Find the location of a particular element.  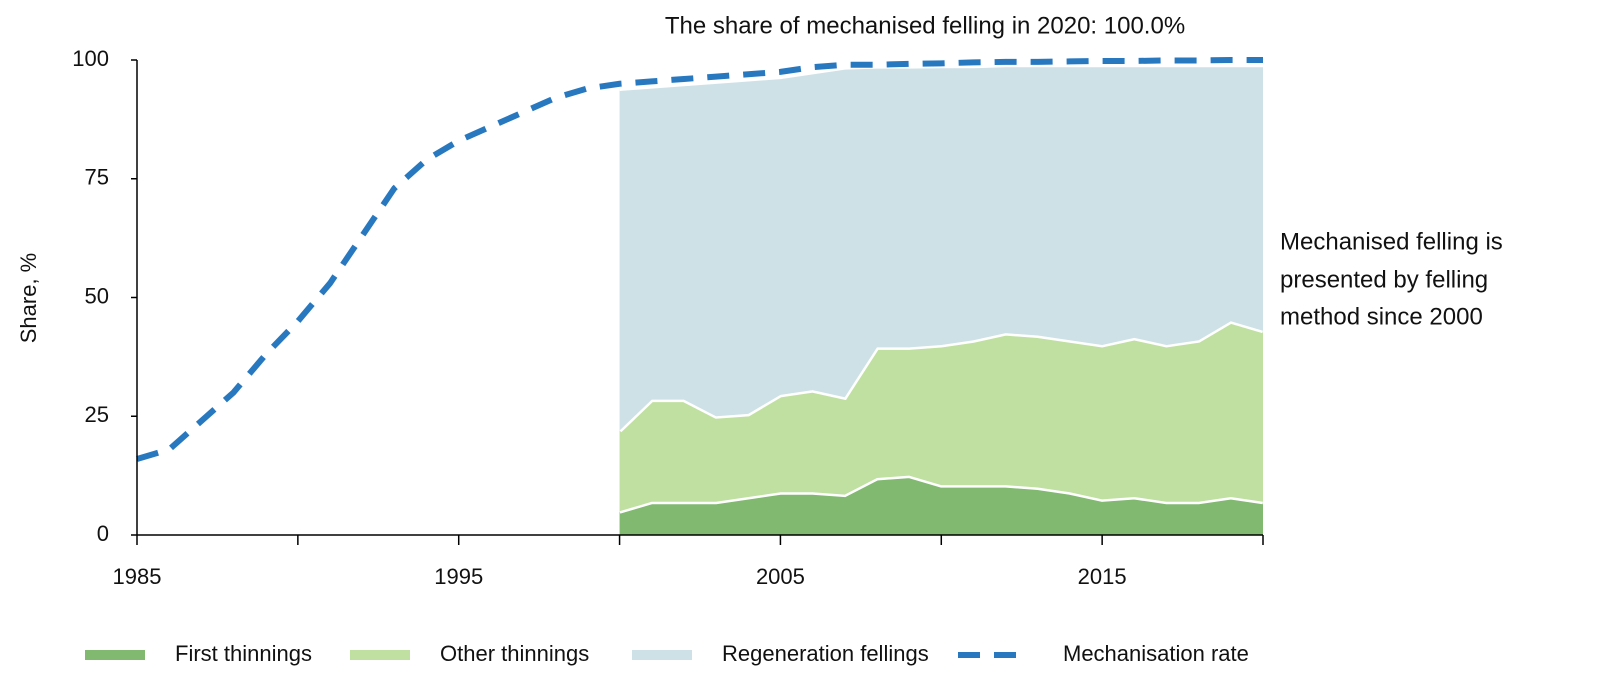

y-tick-label: 0 is located at coordinates (103, 533).